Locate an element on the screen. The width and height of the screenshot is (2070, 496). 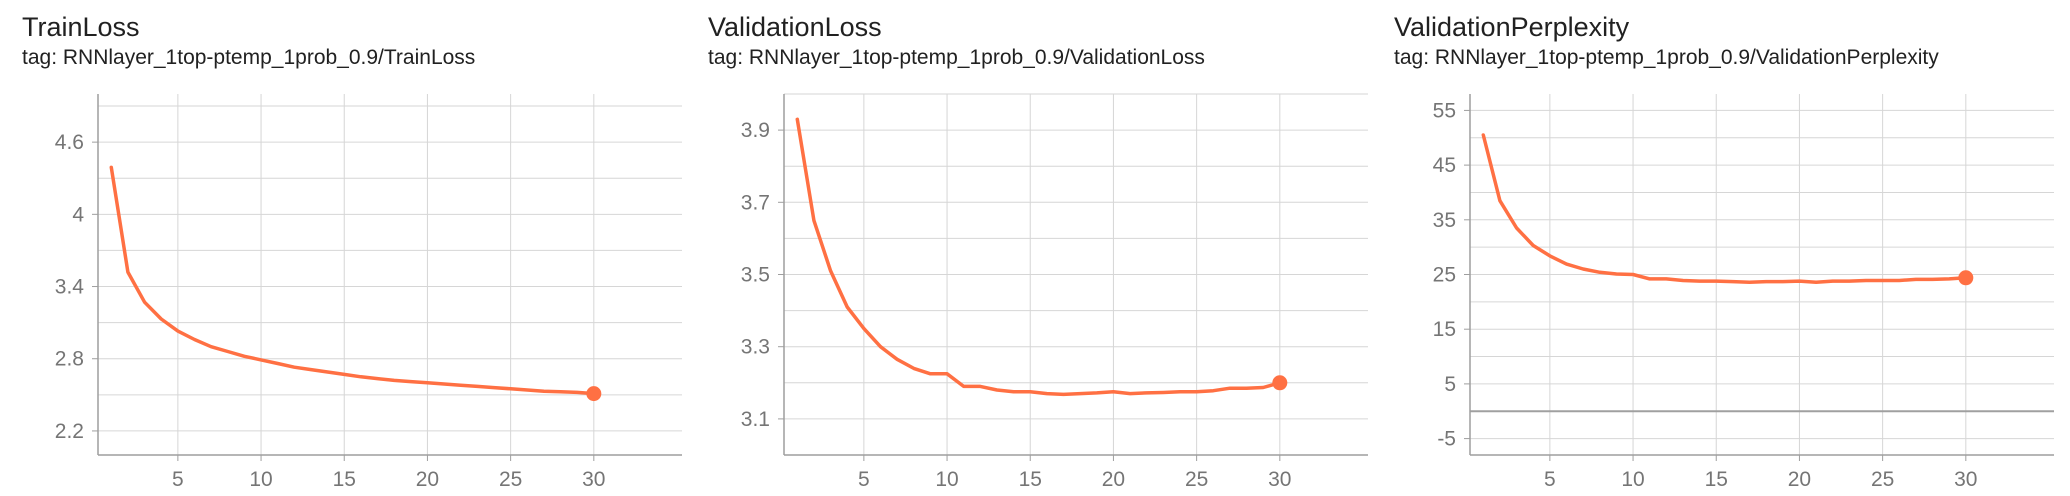
chart-title: TrainLoss is located at coordinates (81, 27).